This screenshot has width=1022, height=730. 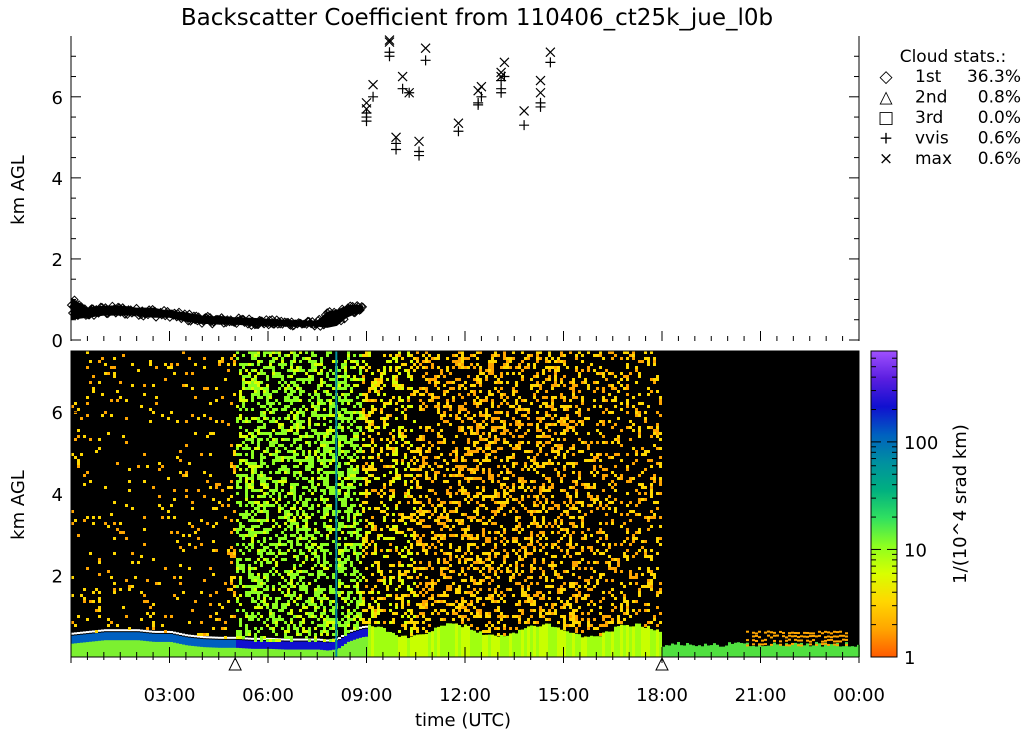 I want to click on cloud-top-cell, so click(x=126, y=630).